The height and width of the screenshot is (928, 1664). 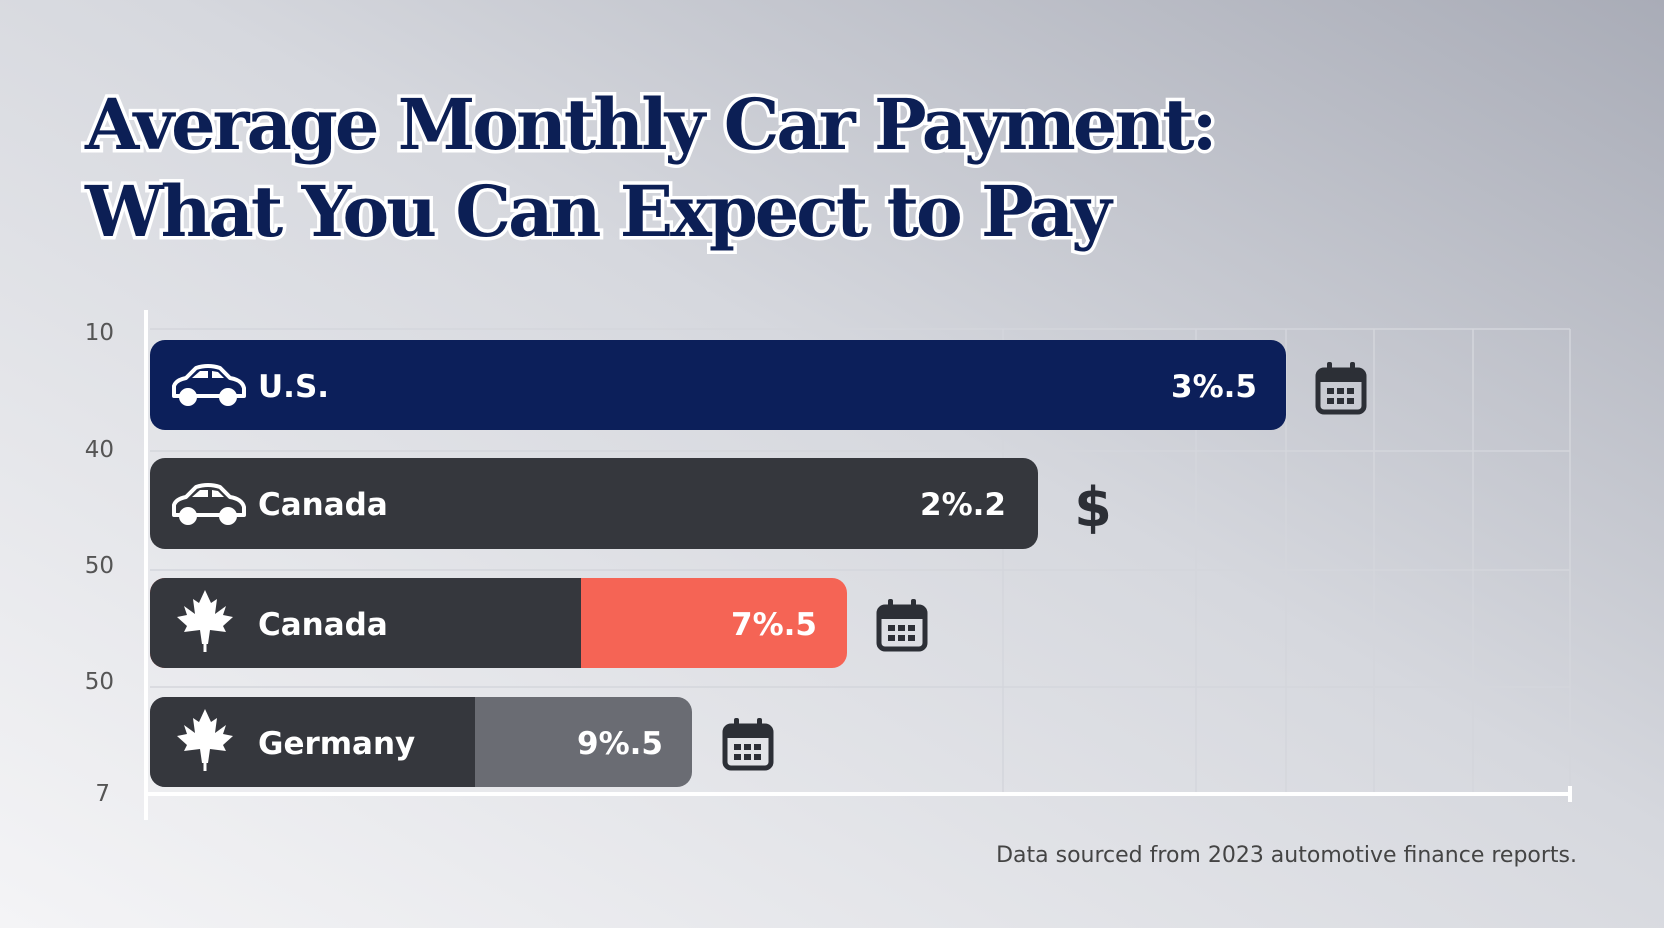 I want to click on bar-value: 2%.2, so click(x=963, y=505).